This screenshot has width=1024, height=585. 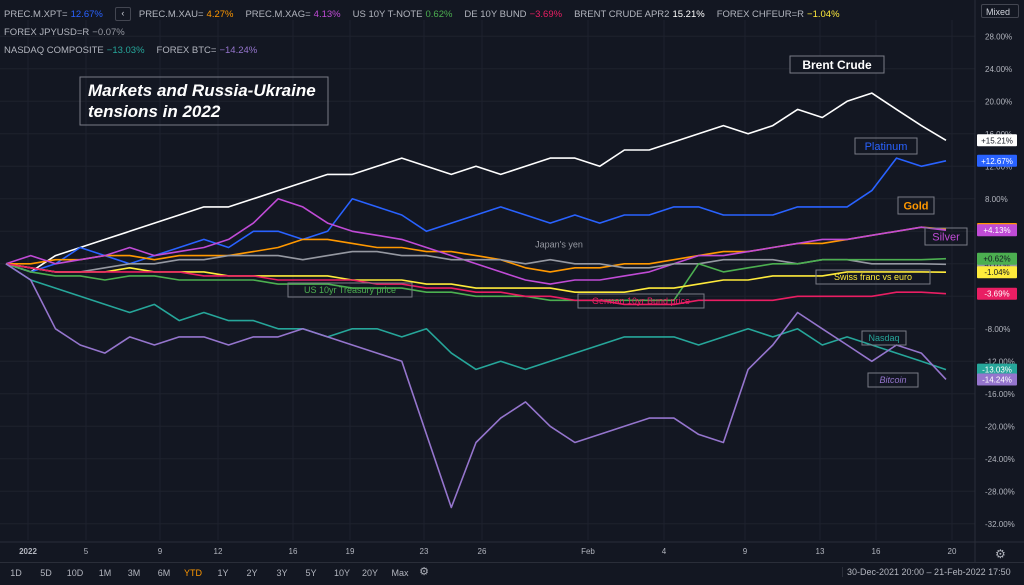 I want to click on legend-value: 12.67%, so click(x=86, y=14).